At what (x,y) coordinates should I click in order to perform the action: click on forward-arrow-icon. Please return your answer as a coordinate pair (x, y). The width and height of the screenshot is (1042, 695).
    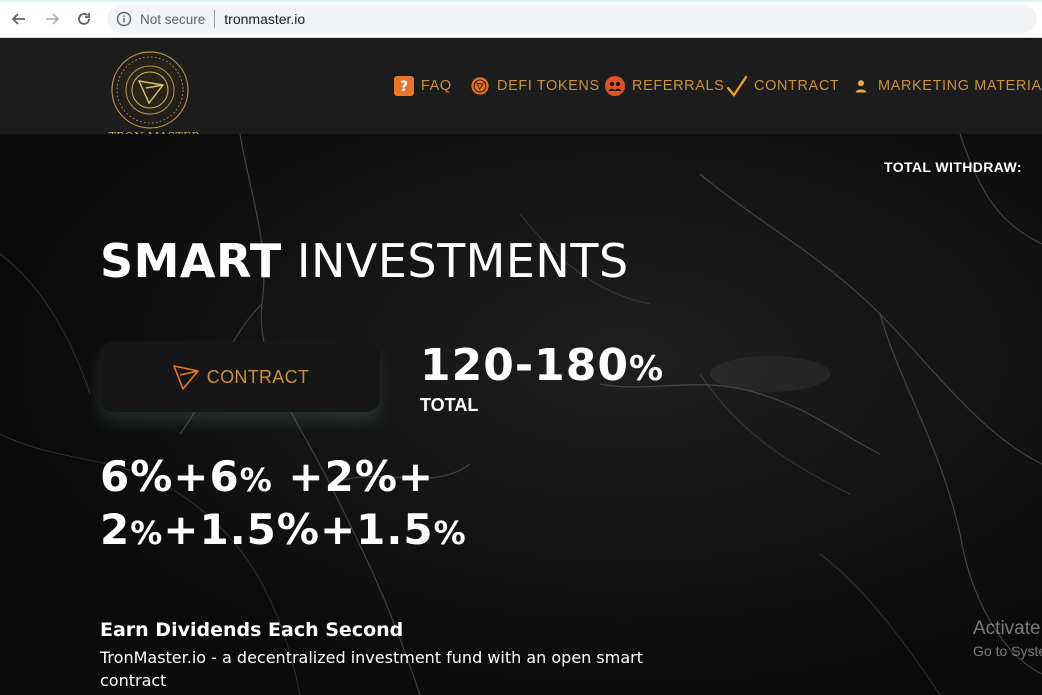
    Looking at the image, I should click on (53, 19).